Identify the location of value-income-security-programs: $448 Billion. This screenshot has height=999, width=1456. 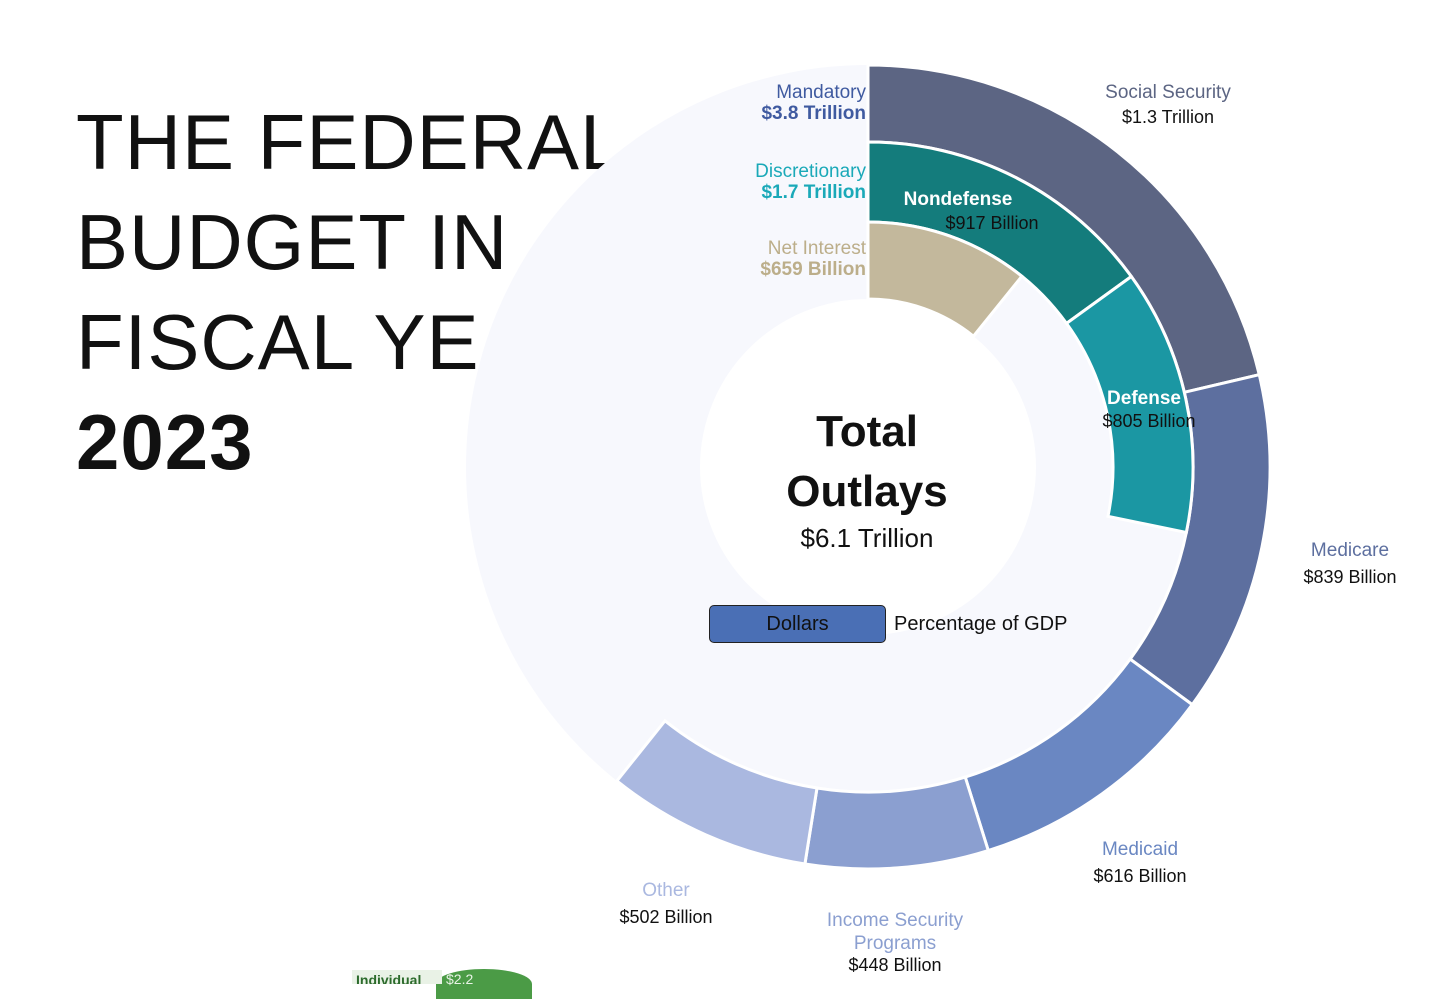
(894, 965).